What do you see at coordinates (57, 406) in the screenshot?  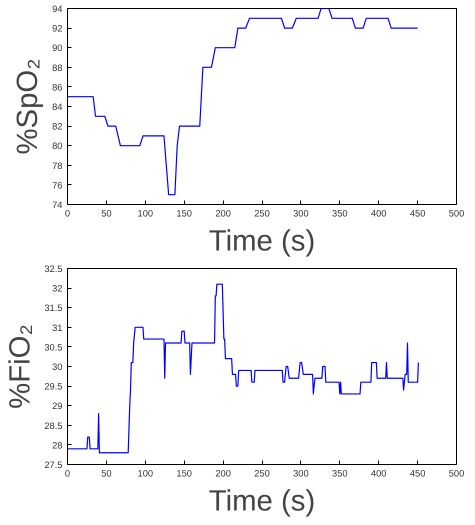 I see `y-tick-label: 29` at bounding box center [57, 406].